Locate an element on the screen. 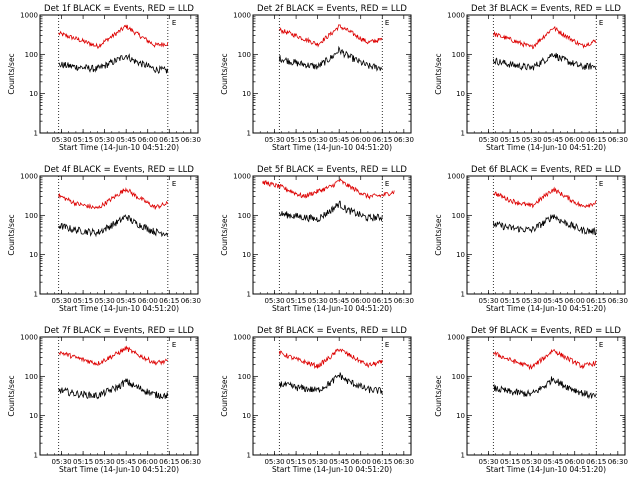 The image size is (640, 480). plot-frame is located at coordinates (119, 235).